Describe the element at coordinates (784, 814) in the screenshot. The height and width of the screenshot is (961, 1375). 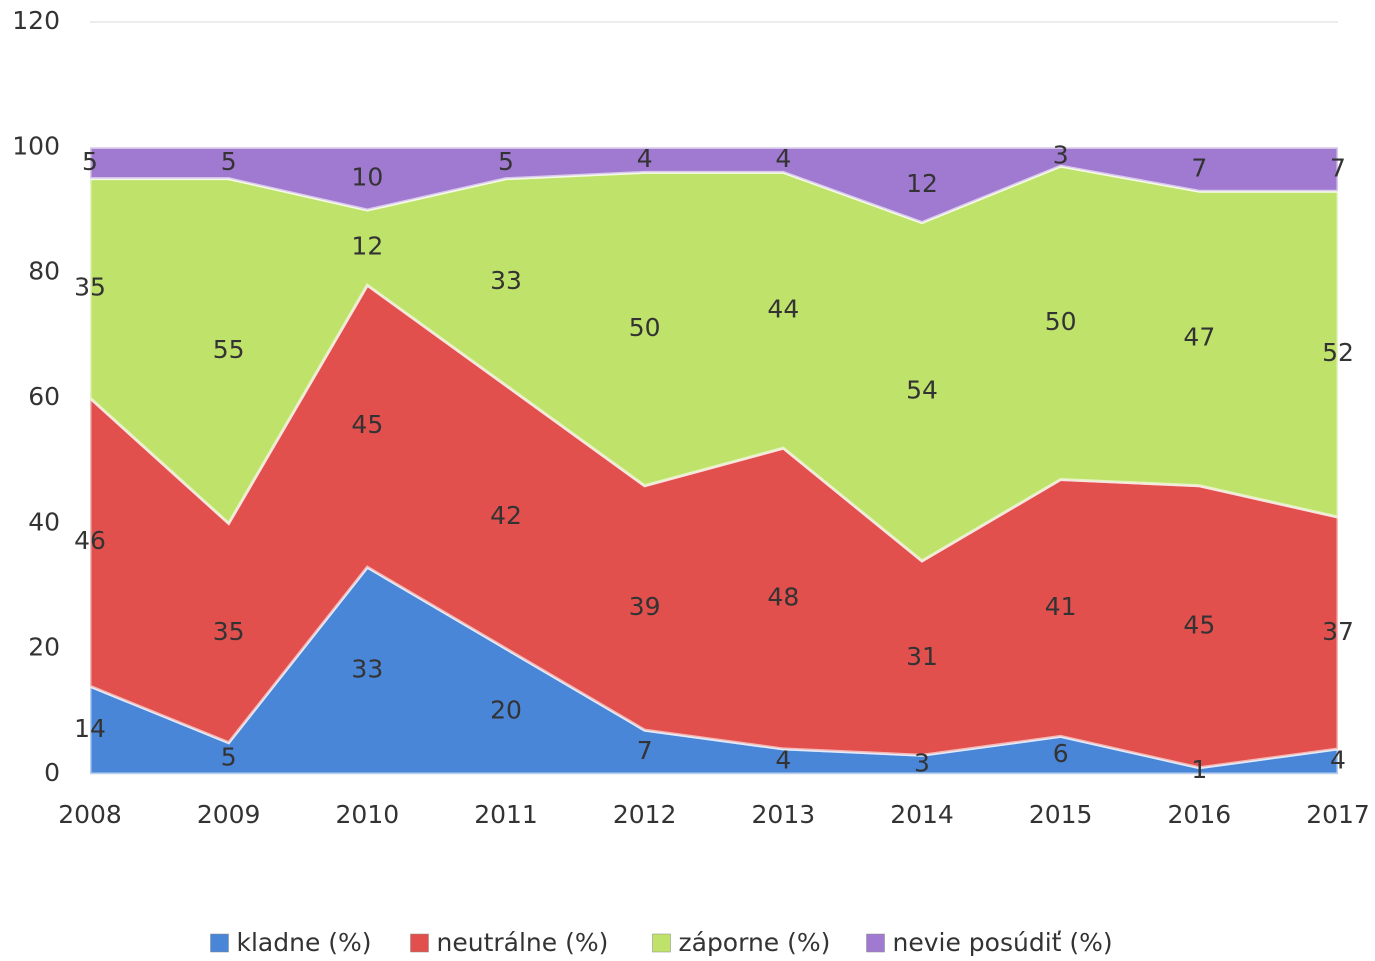
I see `x-tick-label: 2013` at that location.